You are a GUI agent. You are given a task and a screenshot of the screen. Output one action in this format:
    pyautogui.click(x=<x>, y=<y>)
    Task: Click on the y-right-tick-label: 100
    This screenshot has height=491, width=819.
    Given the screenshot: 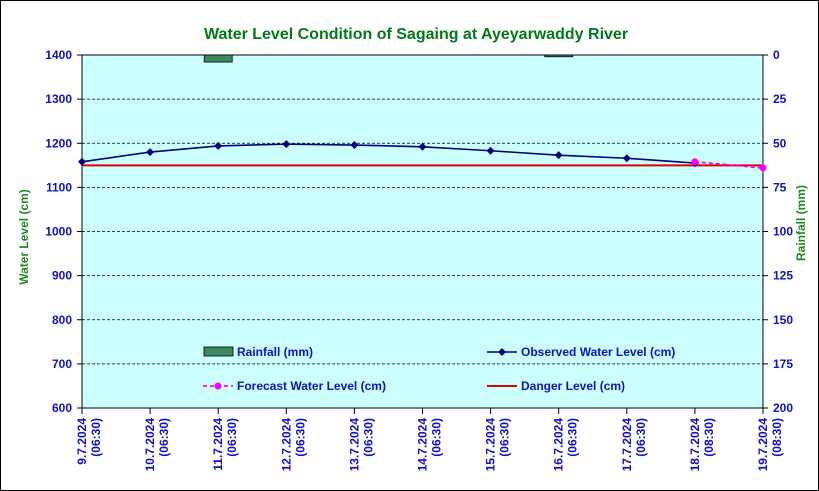 What is the action you would take?
    pyautogui.click(x=783, y=232)
    